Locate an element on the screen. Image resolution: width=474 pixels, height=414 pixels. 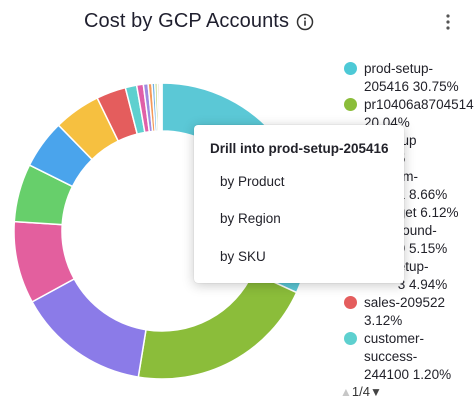
drill-by-product: by Product is located at coordinates (252, 181).